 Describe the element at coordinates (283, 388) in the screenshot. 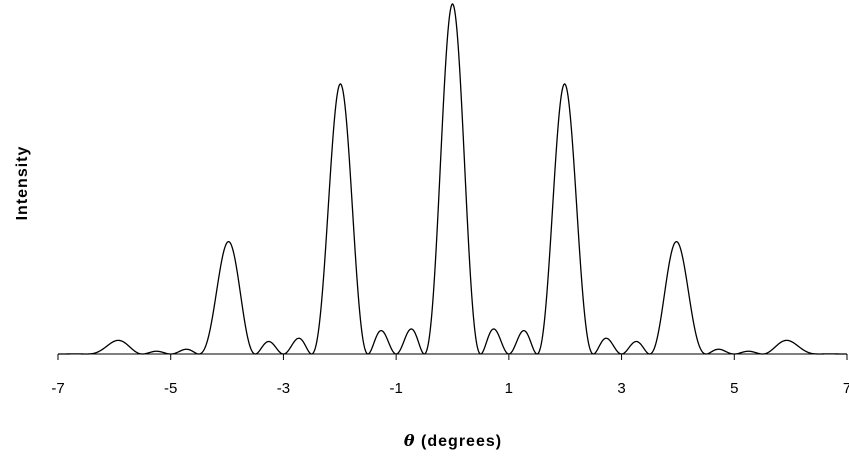

I see `x-tick-label: -3` at that location.